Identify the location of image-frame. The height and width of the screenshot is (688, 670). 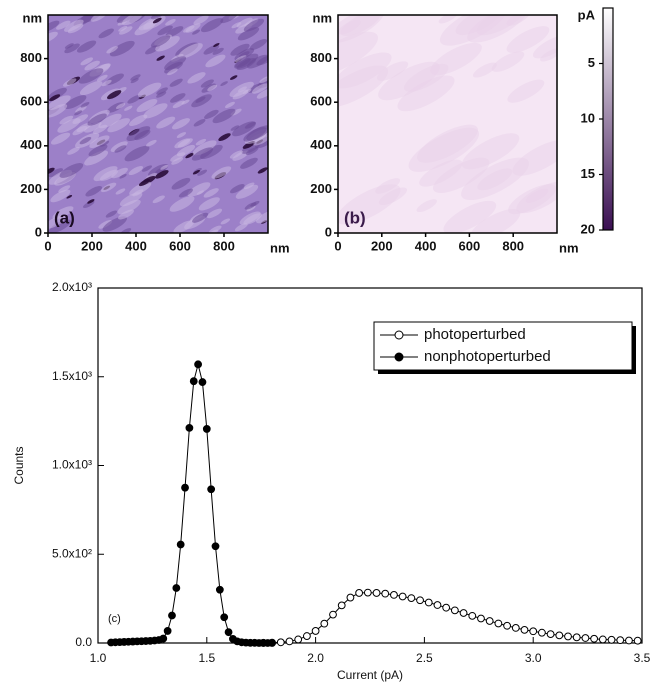
(447, 124).